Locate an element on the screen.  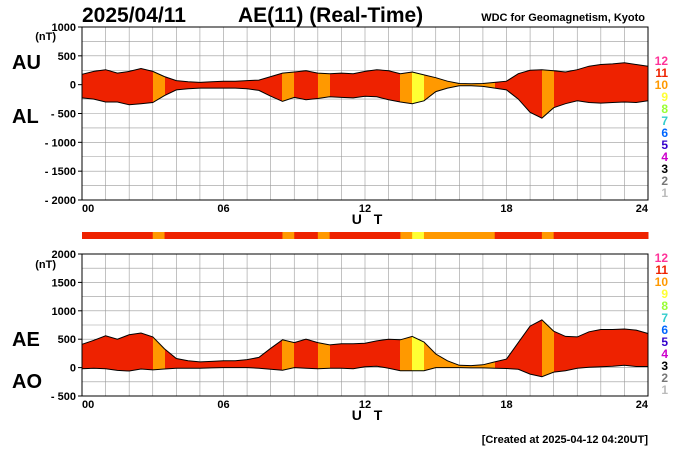
x-tick-label: 00 is located at coordinates (88, 209).